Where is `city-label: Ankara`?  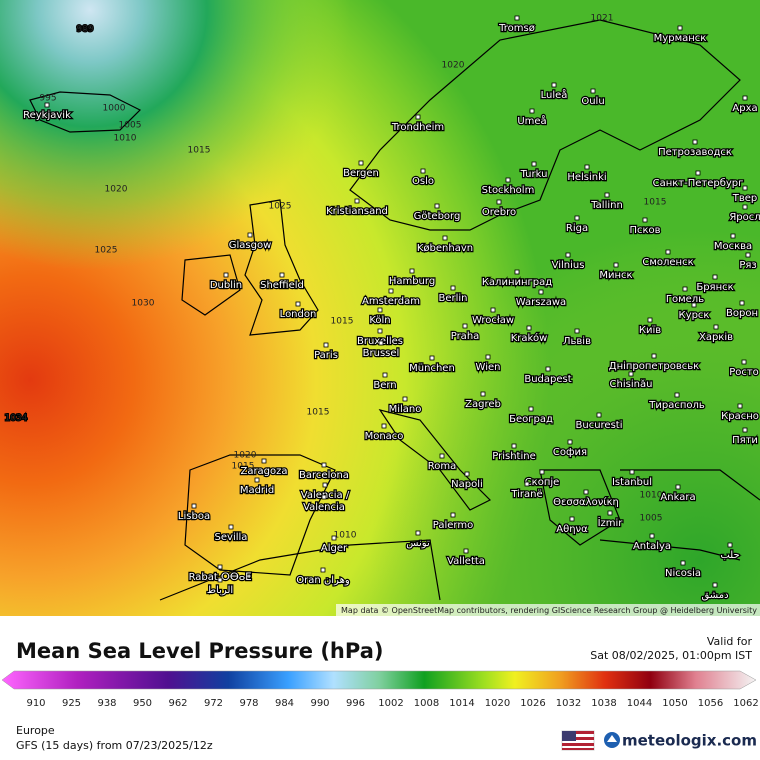 city-label: Ankara is located at coordinates (677, 497).